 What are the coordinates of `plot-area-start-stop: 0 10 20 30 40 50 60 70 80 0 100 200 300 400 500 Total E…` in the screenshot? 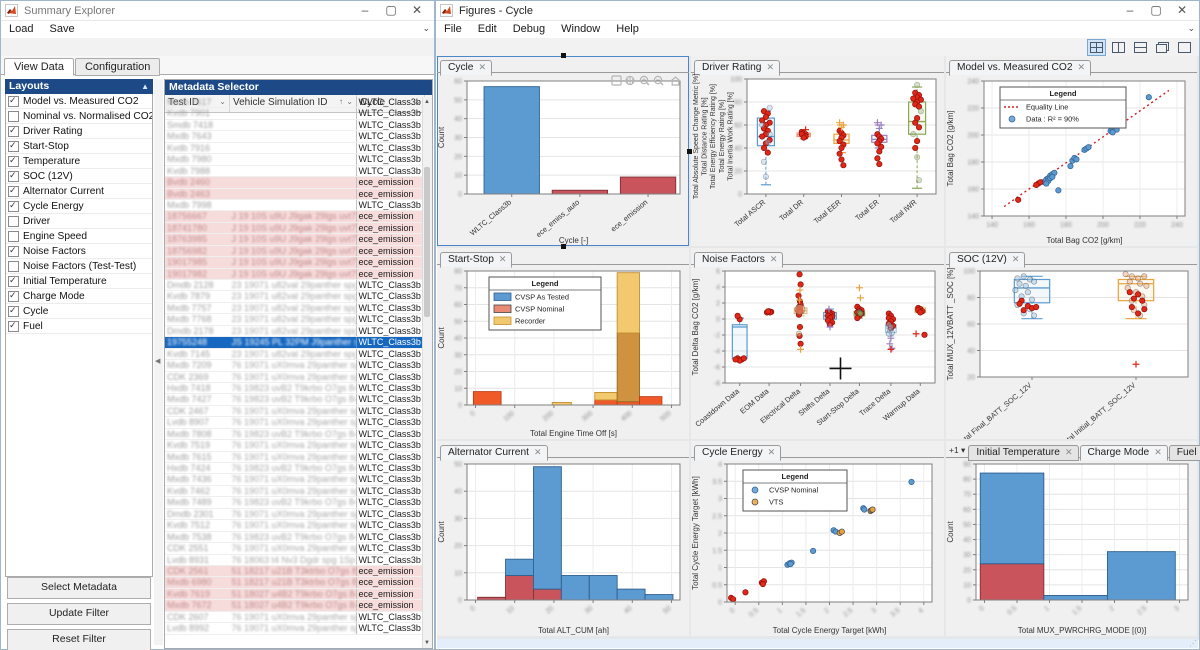 It's located at (563, 354).